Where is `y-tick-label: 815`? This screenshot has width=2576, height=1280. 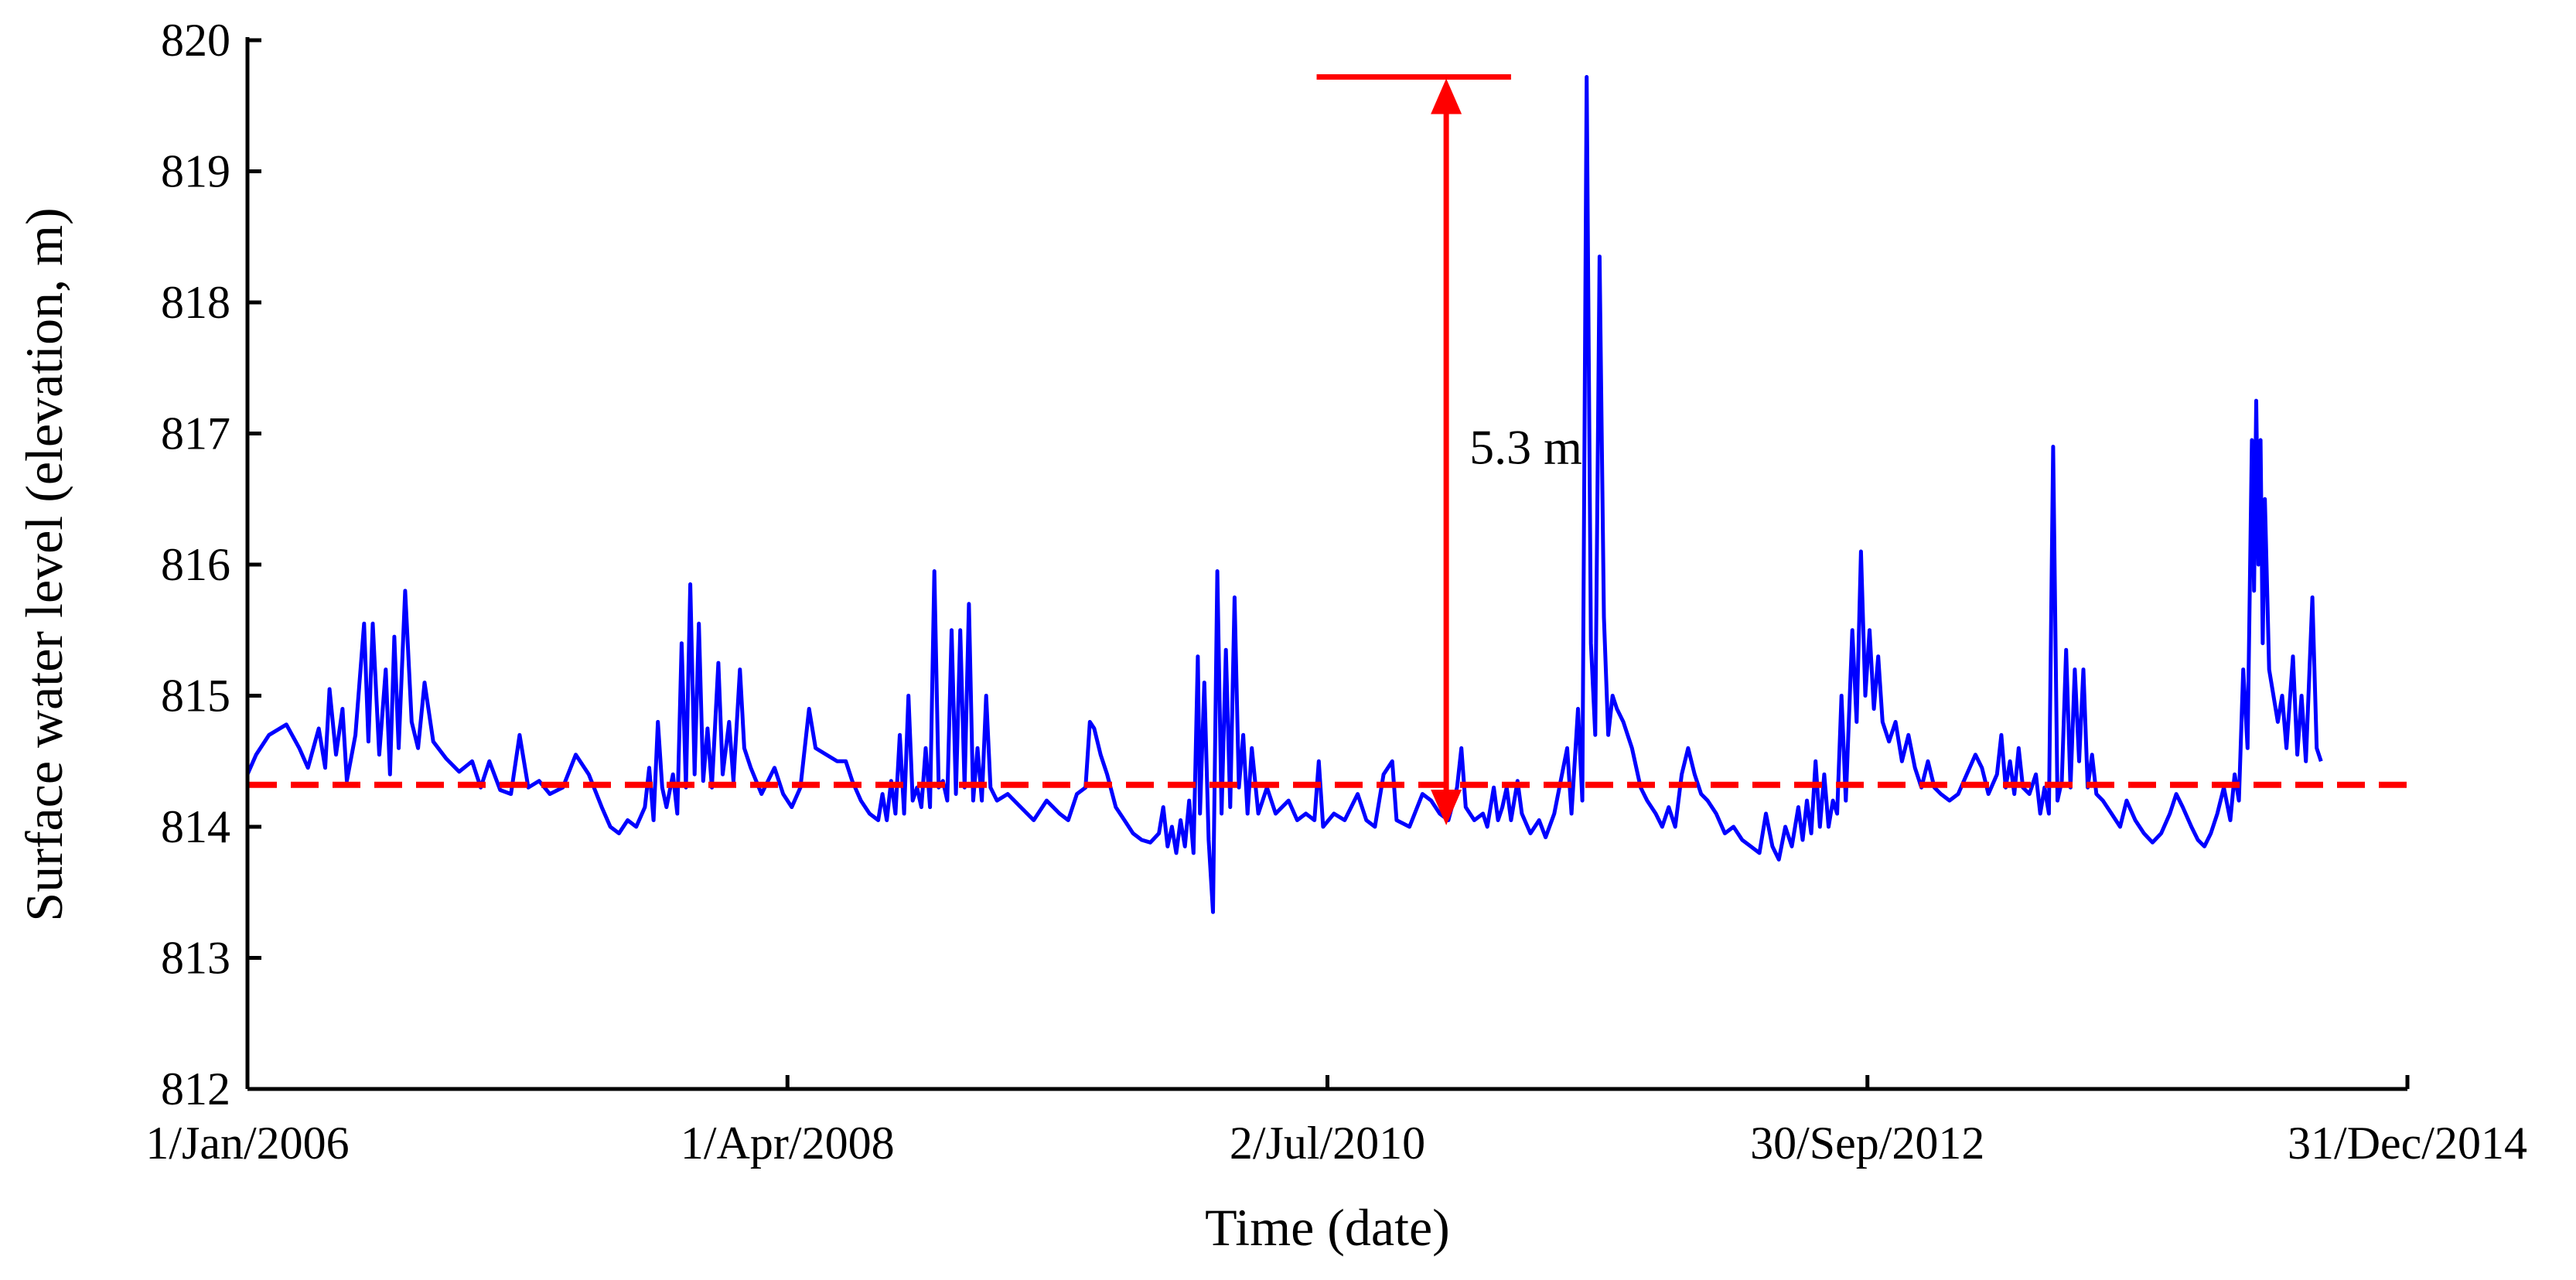
y-tick-label: 815 is located at coordinates (196, 696).